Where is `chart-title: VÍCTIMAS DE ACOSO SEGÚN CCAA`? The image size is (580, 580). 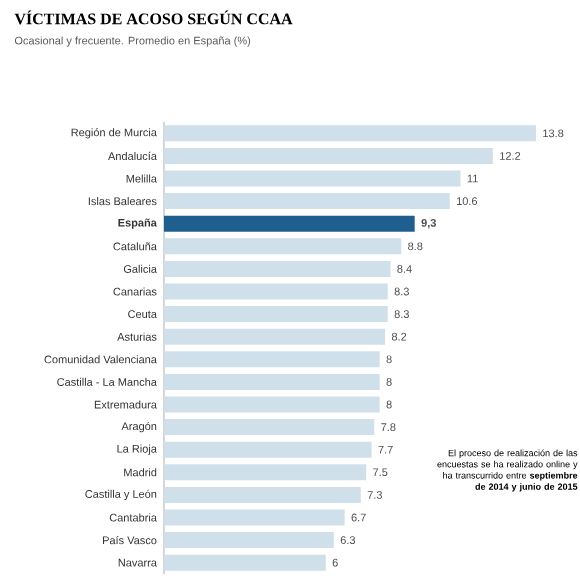 chart-title: VÍCTIMAS DE ACOSO SEGÚN CCAA is located at coordinates (153, 17).